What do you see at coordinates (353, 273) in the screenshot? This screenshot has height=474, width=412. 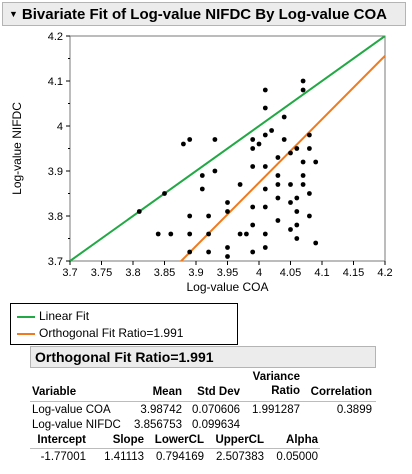 I see `x-tick-label: 4.15` at bounding box center [353, 273].